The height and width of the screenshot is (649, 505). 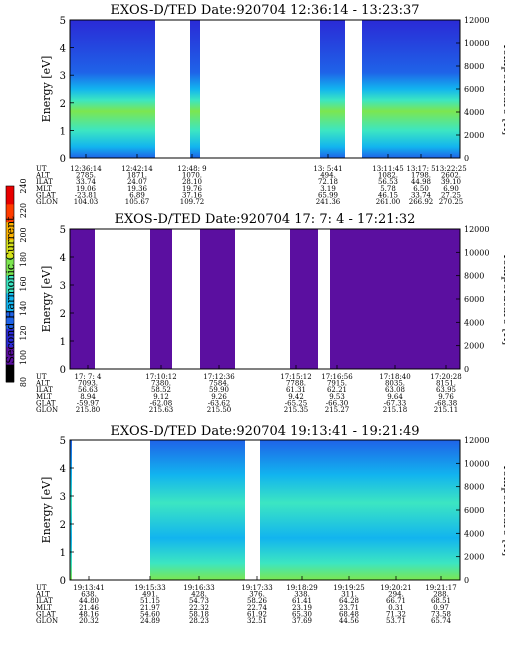 I want to click on y-tick-label: 4, so click(x=63, y=258).